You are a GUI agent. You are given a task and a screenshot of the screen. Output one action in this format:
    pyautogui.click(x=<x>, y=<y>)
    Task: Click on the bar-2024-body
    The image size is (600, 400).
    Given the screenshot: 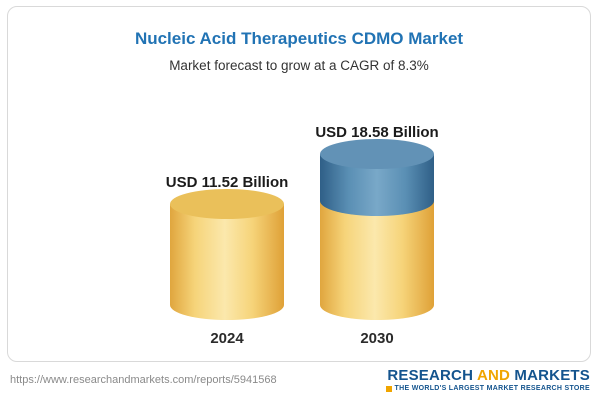 What is the action you would take?
    pyautogui.click(x=227, y=262)
    